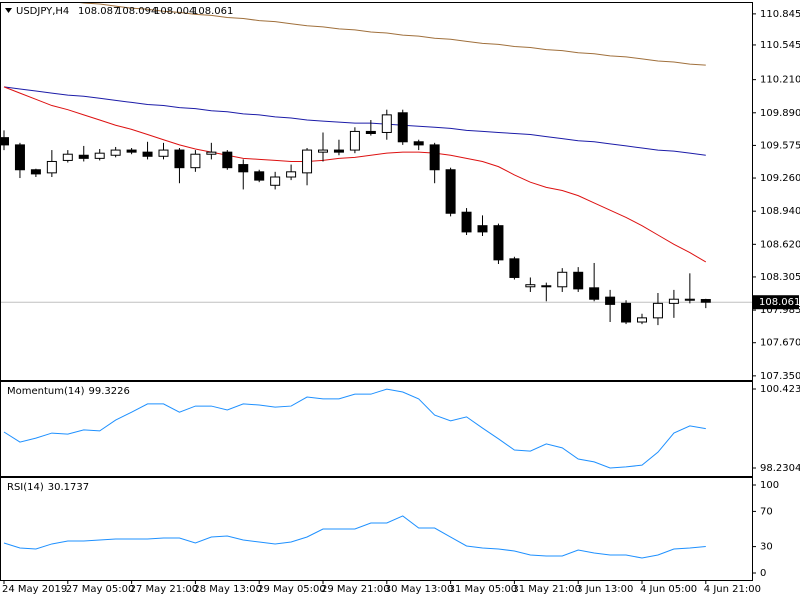 This screenshot has height=600, width=800. Describe the element at coordinates (212, 11) in the screenshot. I see `header-close: 108.061` at that location.